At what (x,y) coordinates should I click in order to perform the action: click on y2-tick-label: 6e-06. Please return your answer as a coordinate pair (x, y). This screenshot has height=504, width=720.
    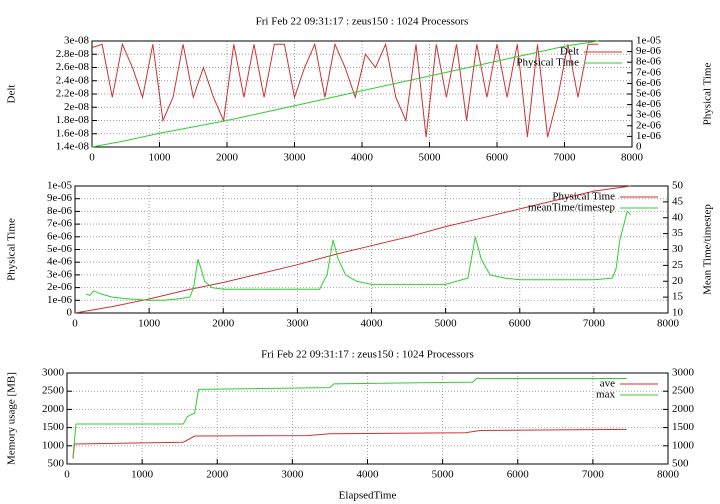
    Looking at the image, I should click on (649, 83).